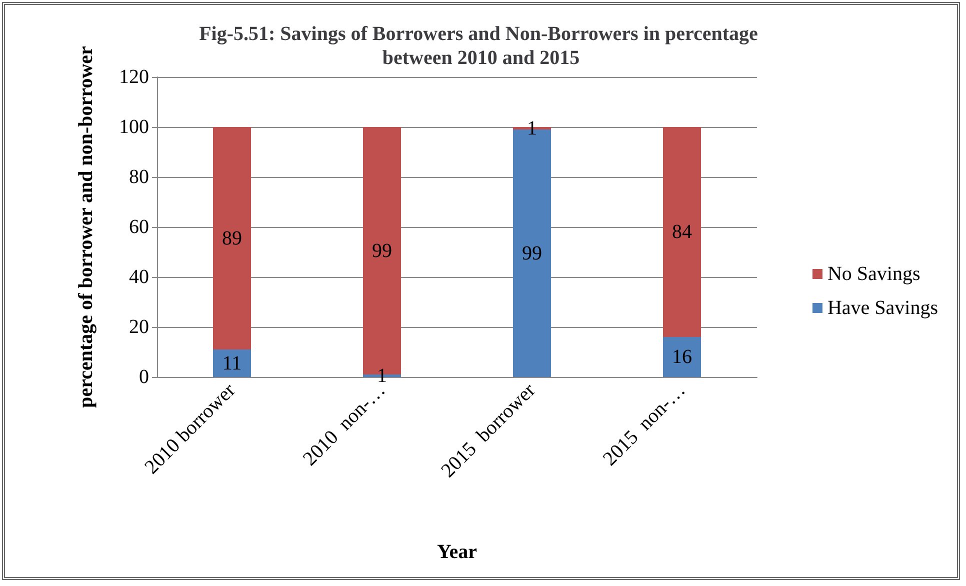 Image resolution: width=966 pixels, height=586 pixels. Describe the element at coordinates (134, 127) in the screenshot. I see `y-tick-label: 100` at that location.